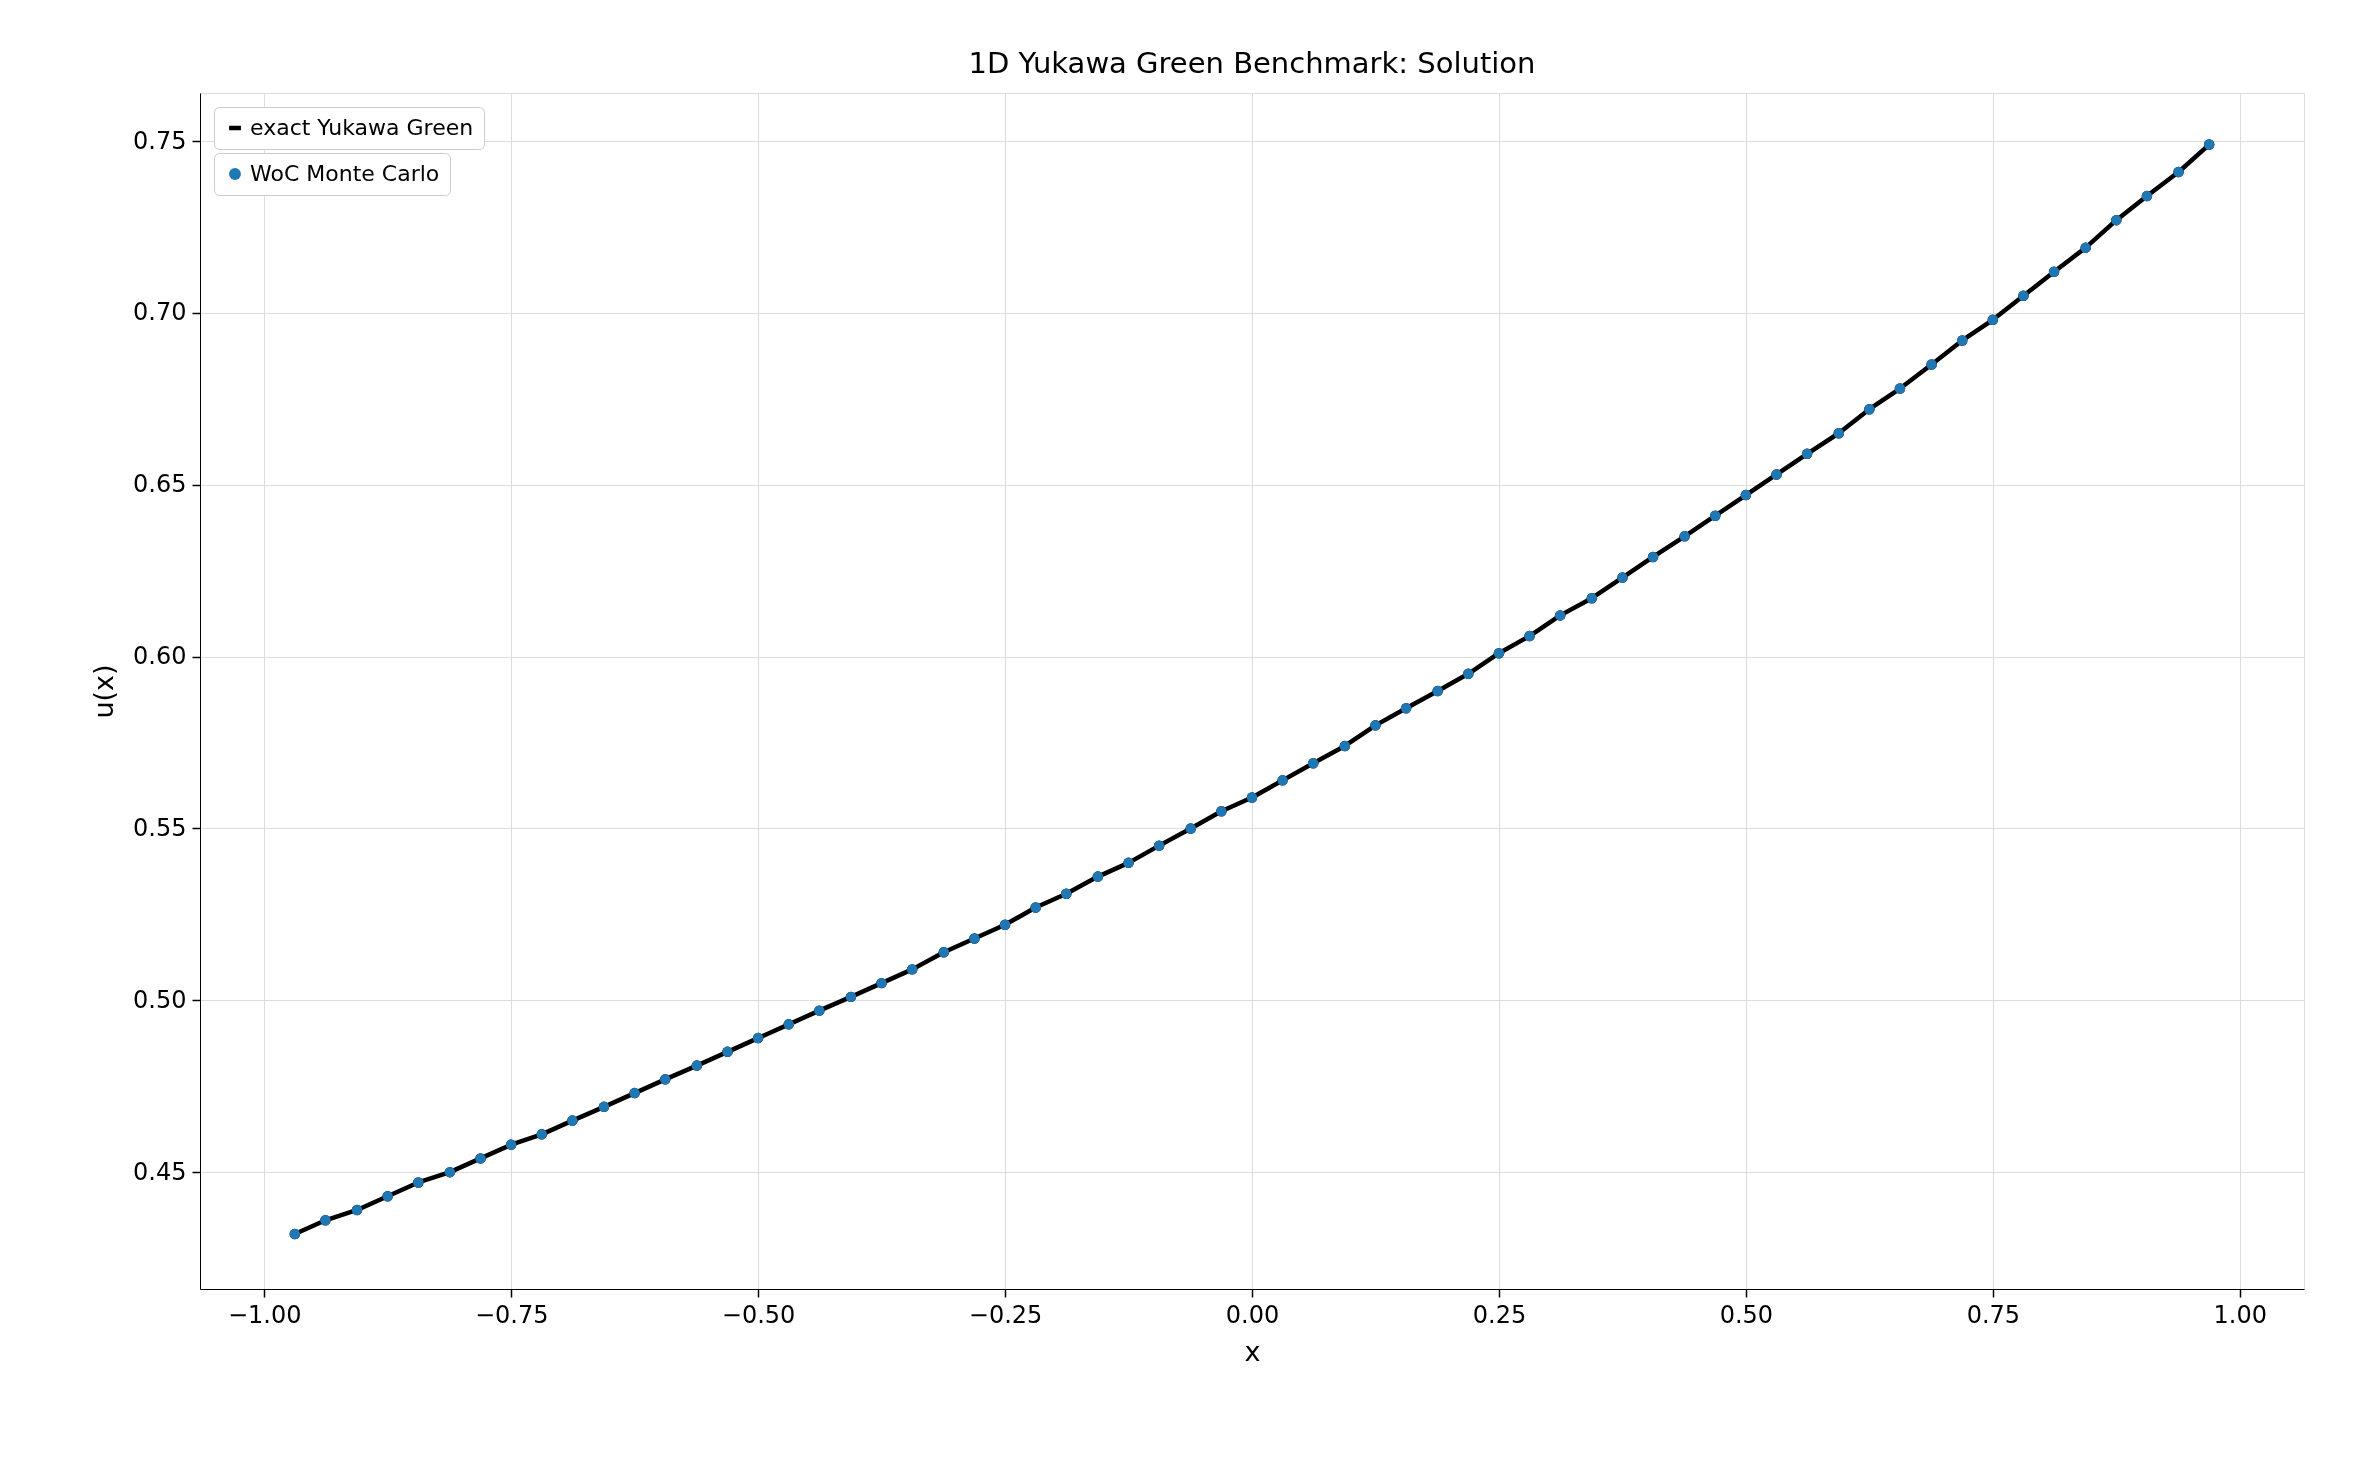  I want to click on legend-label: exact Yukawa Green, so click(362, 127).